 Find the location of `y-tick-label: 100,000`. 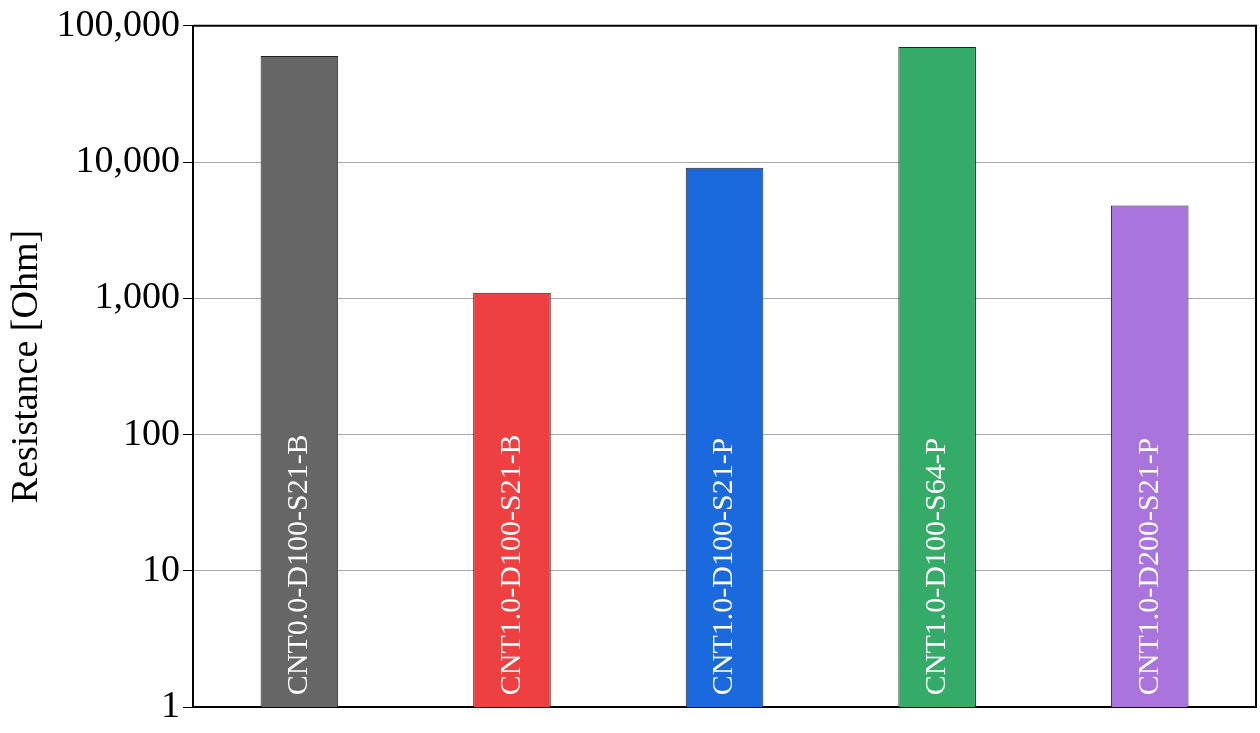

y-tick-label: 100,000 is located at coordinates (118, 22).